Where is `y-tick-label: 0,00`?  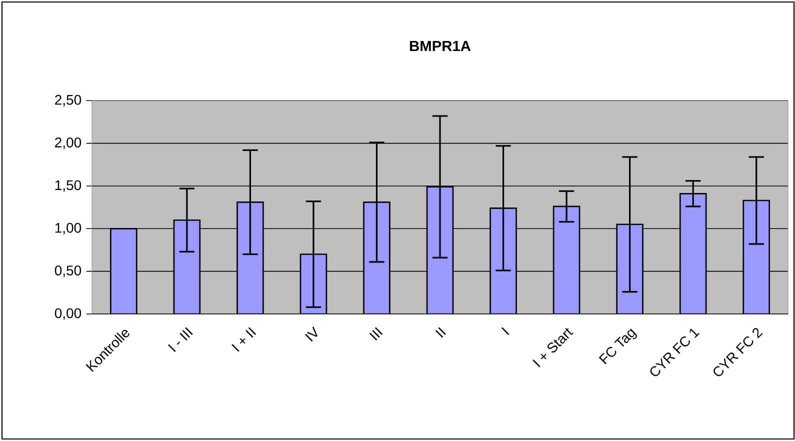 y-tick-label: 0,00 is located at coordinates (68, 314).